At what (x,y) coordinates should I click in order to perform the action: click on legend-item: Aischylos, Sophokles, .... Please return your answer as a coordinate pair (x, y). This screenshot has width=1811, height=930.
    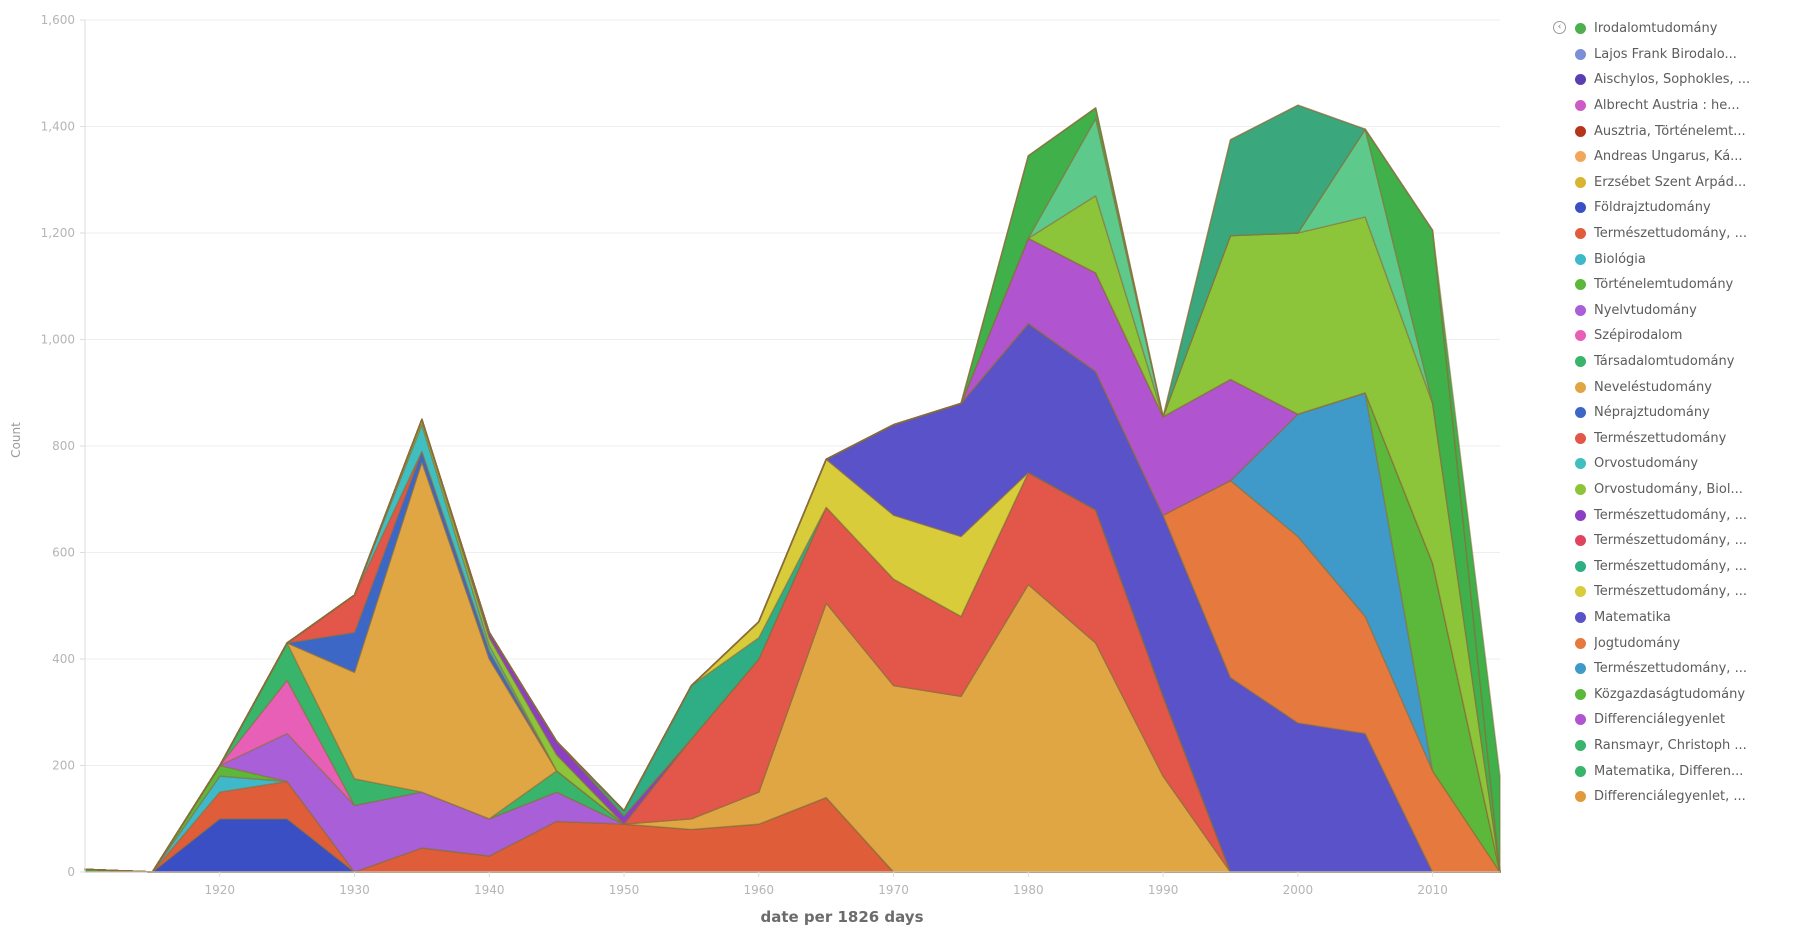
    Looking at the image, I should click on (1693, 80).